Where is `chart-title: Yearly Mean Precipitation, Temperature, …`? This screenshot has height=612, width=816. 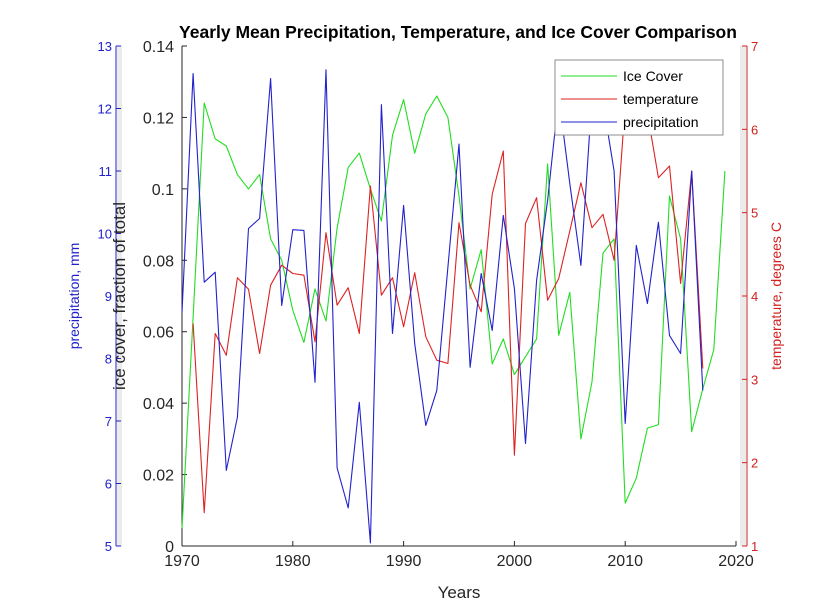 chart-title: Yearly Mean Precipitation, Temperature, … is located at coordinates (458, 32).